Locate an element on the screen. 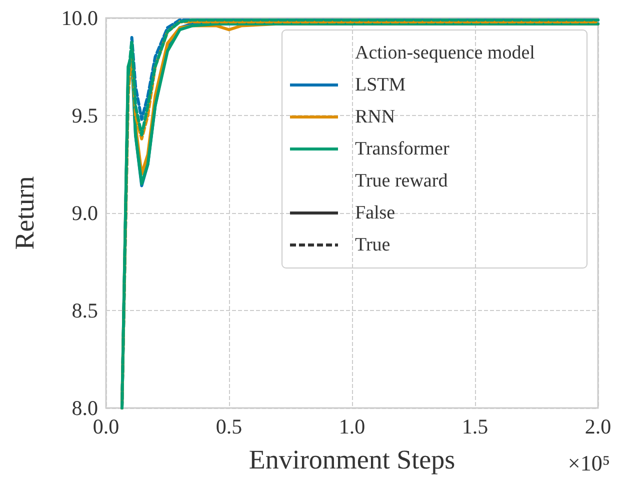 The height and width of the screenshot is (480, 618). y-tick-label: 9.0 is located at coordinates (85, 213).